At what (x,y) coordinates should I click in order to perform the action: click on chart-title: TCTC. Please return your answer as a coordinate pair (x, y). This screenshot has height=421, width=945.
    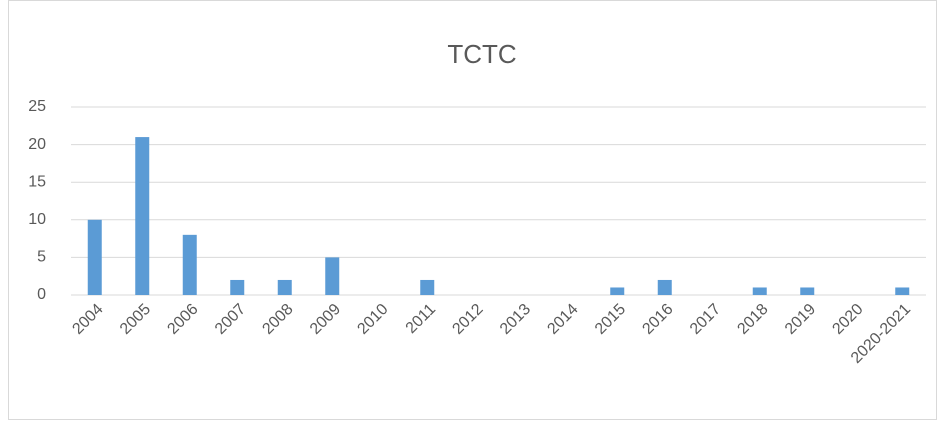
    Looking at the image, I should click on (481, 54).